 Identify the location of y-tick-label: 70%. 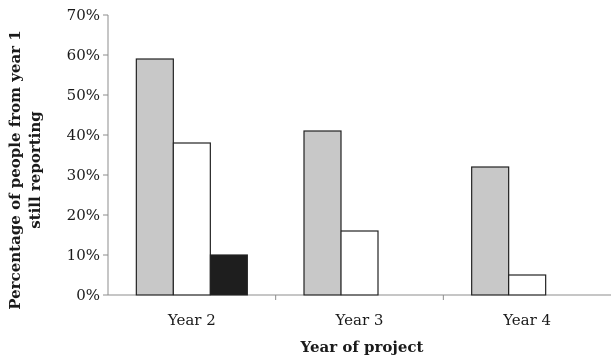
(83, 15).